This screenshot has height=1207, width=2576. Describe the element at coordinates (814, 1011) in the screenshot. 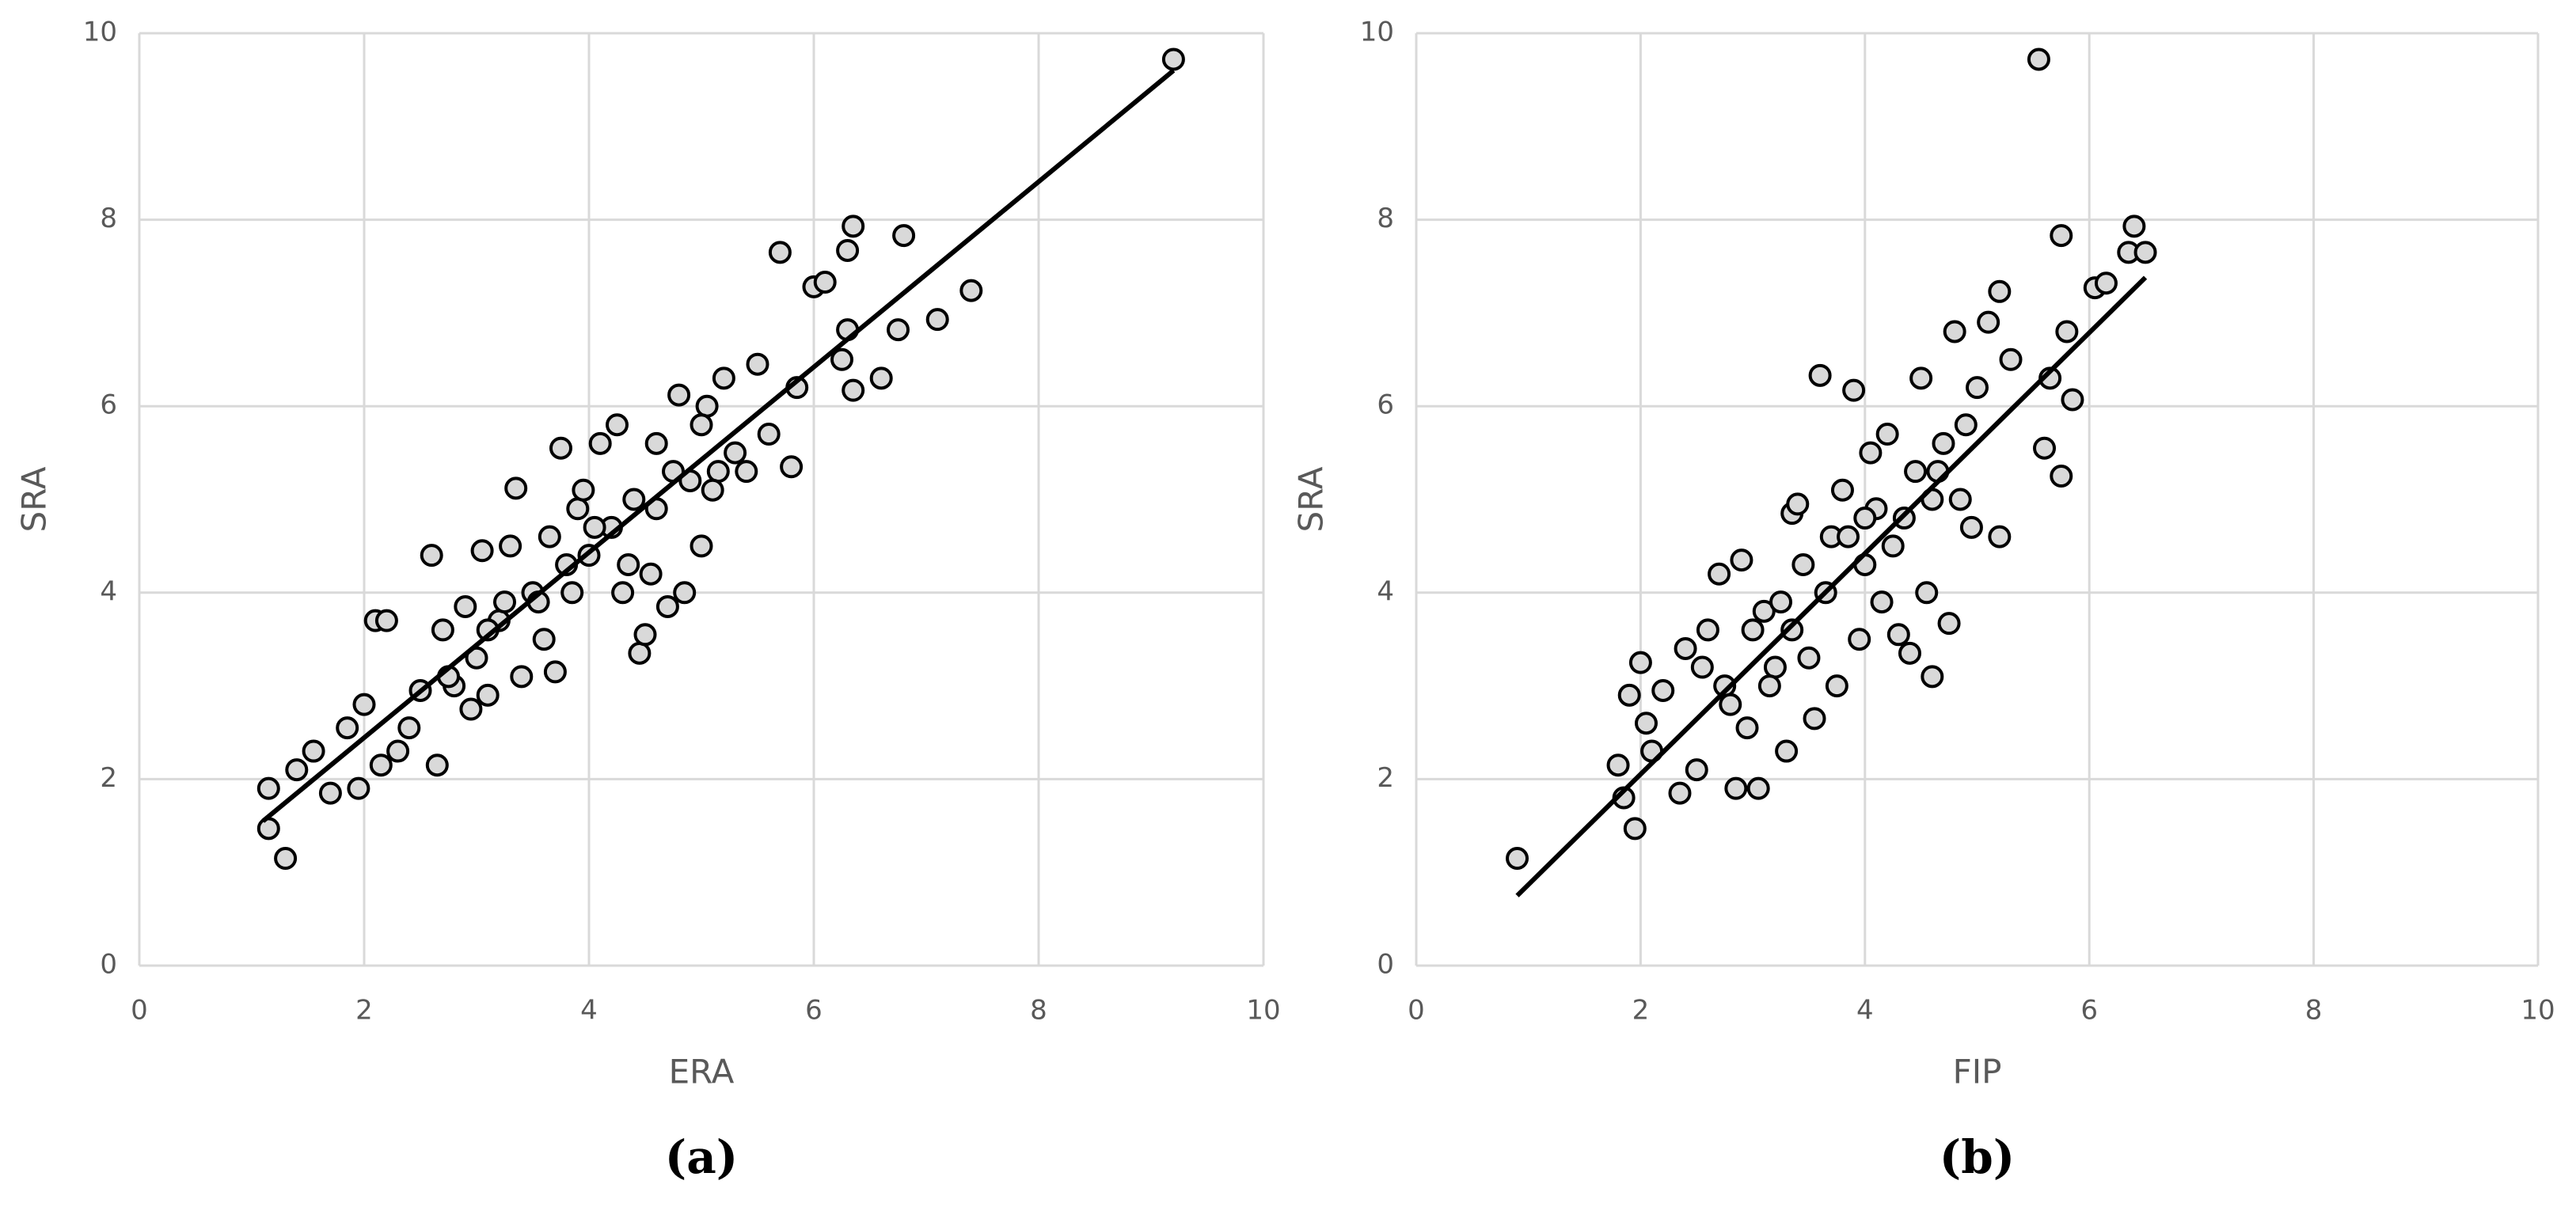

I see `x-tick-label: 6` at that location.